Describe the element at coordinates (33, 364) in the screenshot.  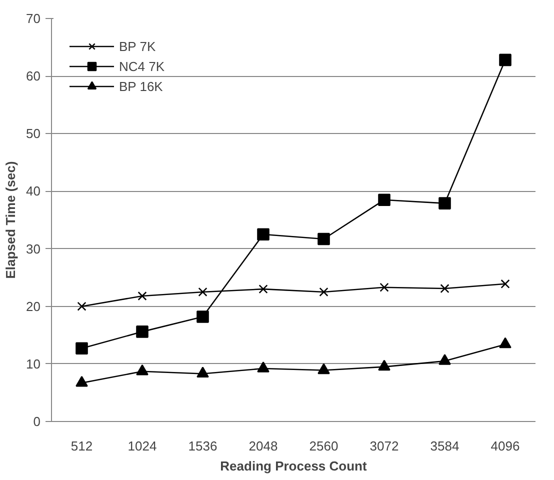
I see `y-tick-label: 10` at that location.